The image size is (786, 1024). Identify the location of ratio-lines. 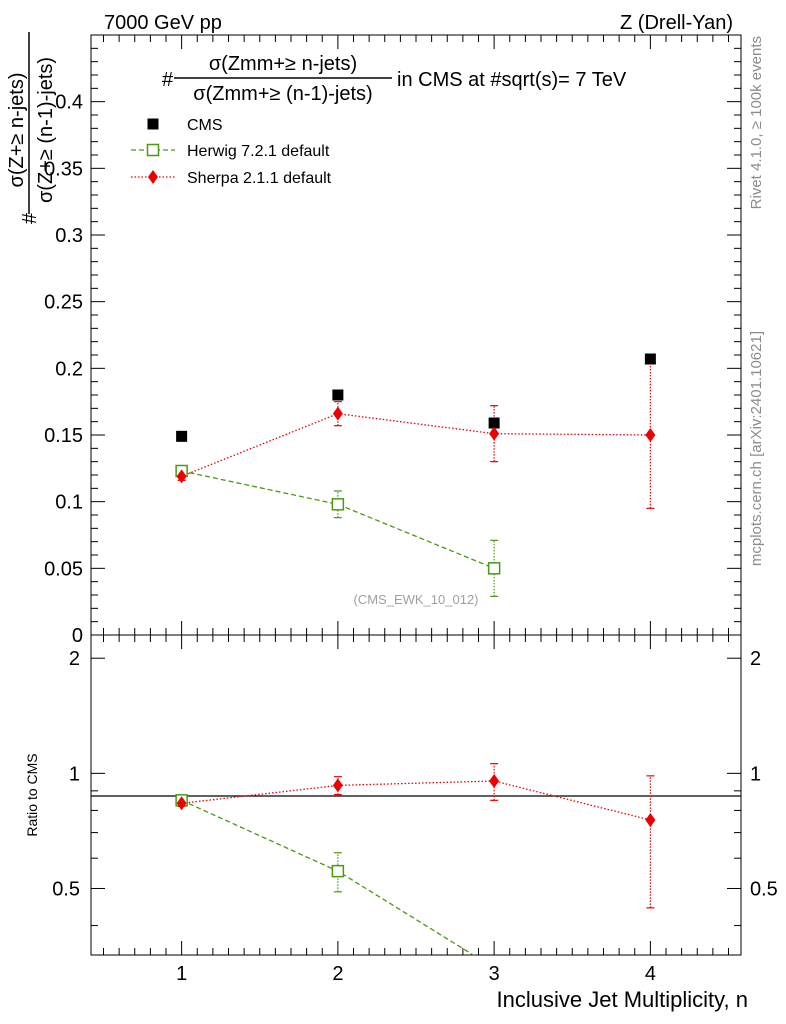
(416, 867).